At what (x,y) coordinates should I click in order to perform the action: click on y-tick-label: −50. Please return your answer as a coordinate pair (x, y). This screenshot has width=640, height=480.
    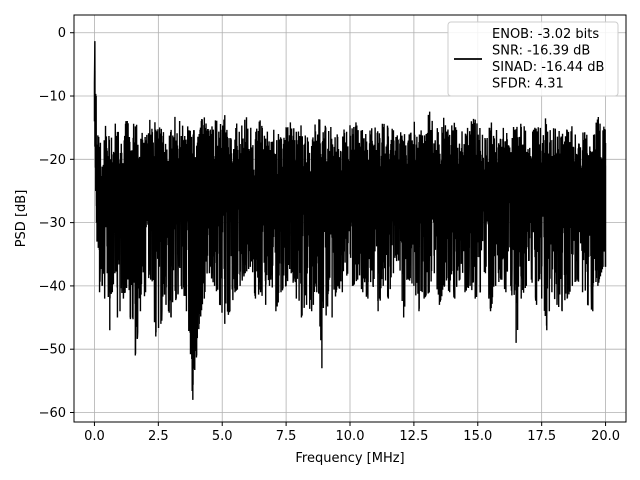
    Looking at the image, I should click on (52, 350).